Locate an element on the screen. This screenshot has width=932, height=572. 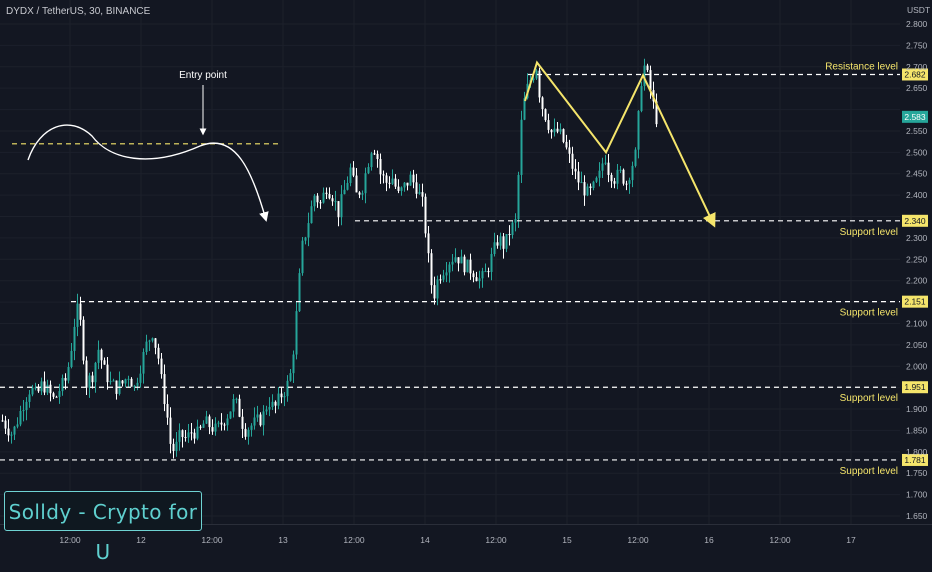
price-tick-label: 2.250 is located at coordinates (917, 259).